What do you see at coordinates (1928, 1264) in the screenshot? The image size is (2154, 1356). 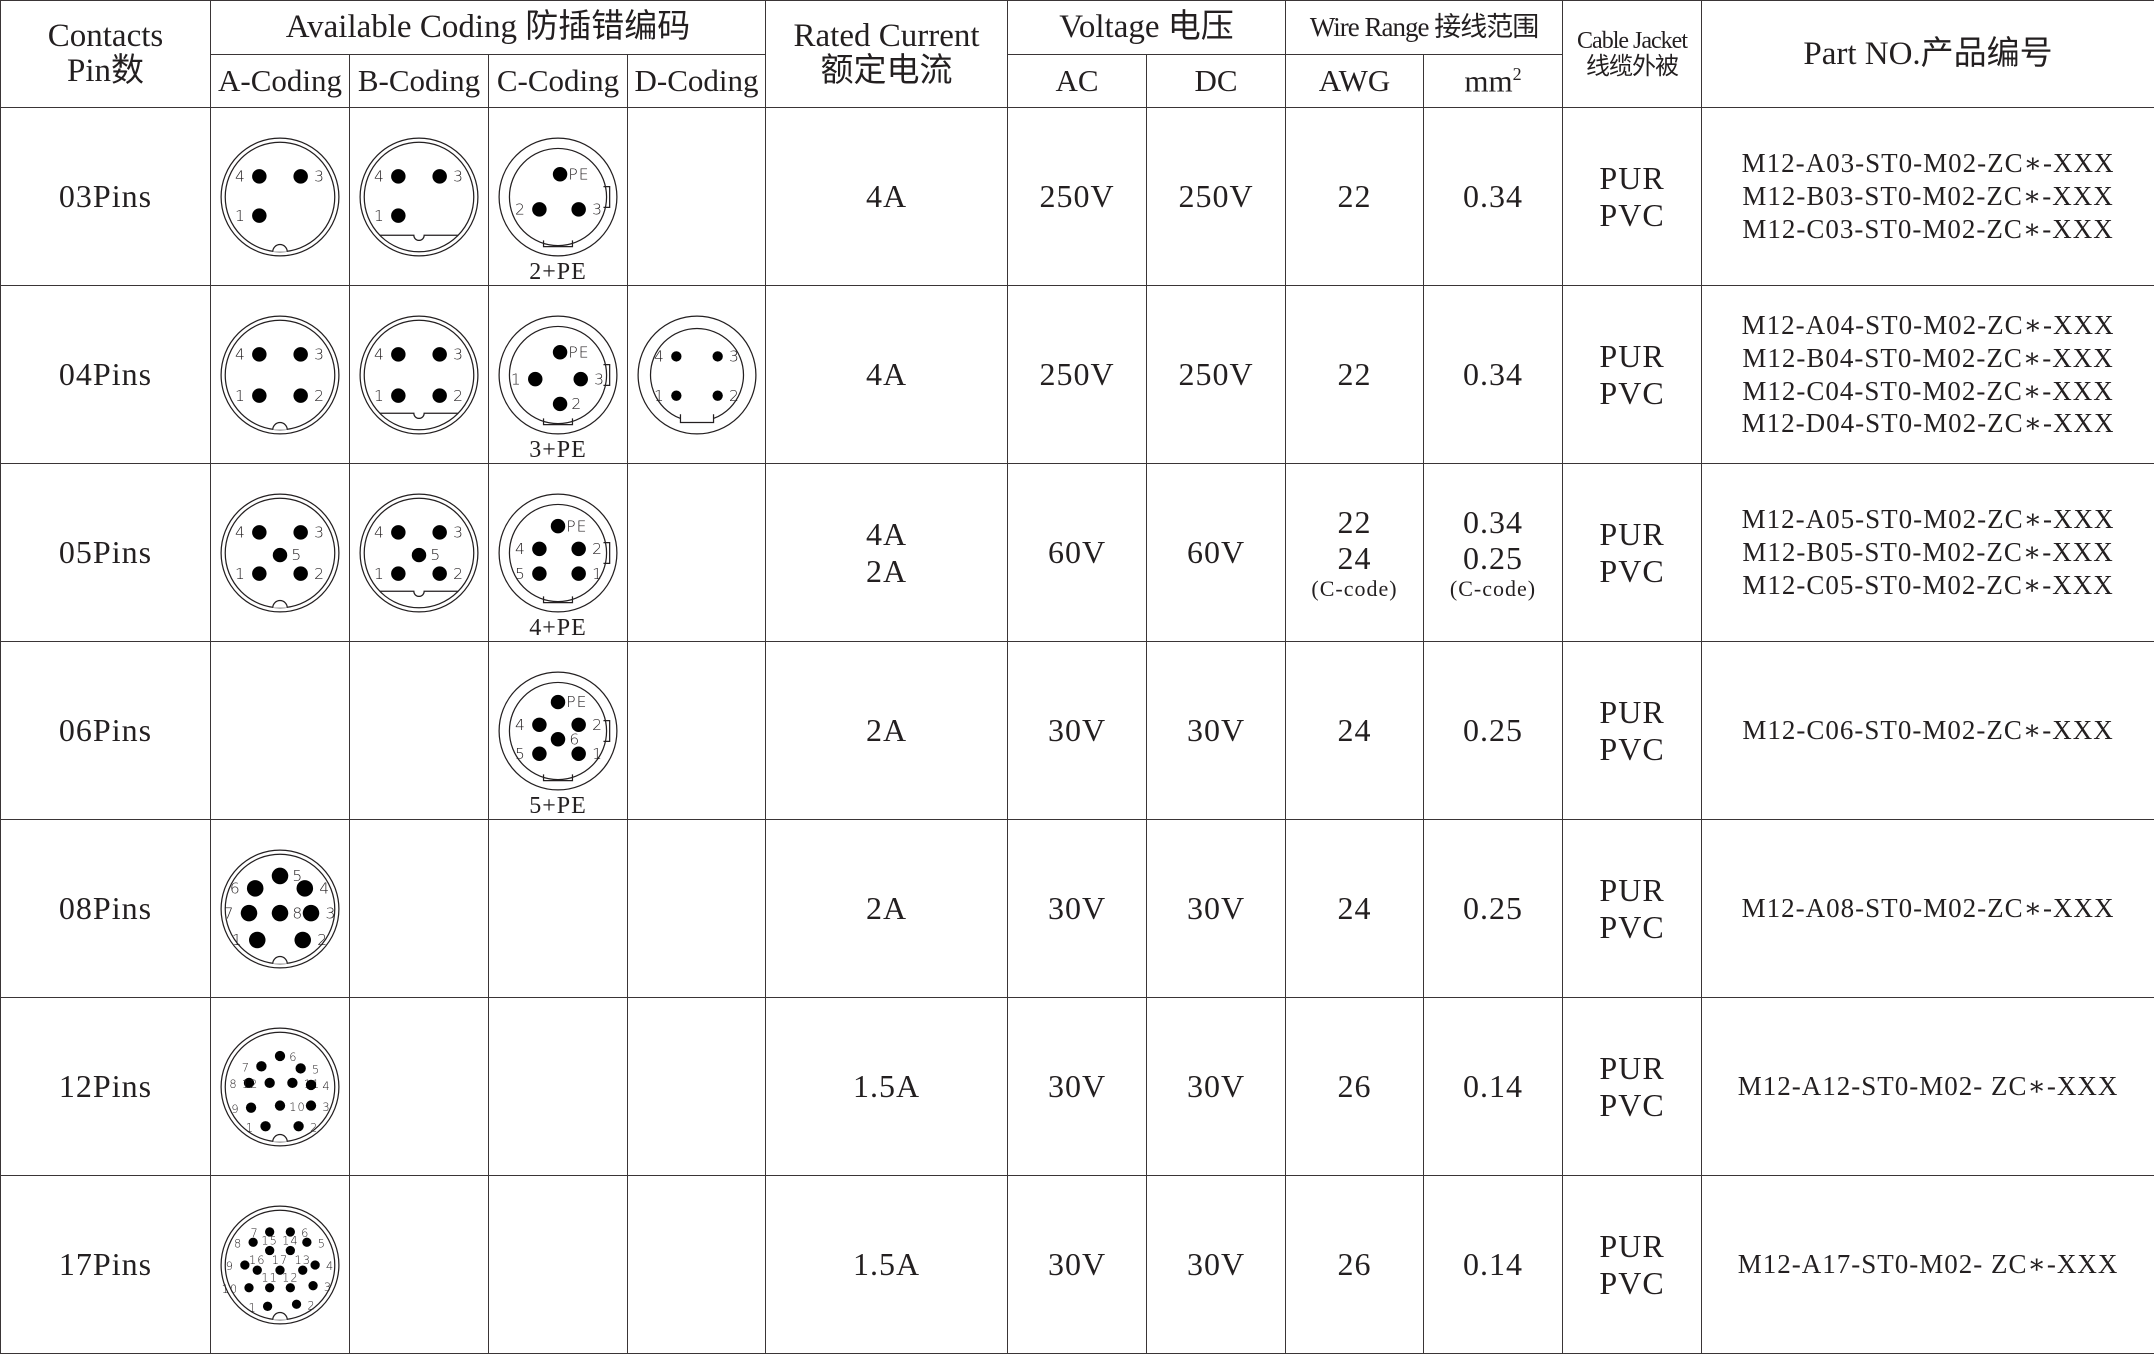 I see `cell-line: M12-A17-ST0-M02- ZC∗-XXX` at bounding box center [1928, 1264].